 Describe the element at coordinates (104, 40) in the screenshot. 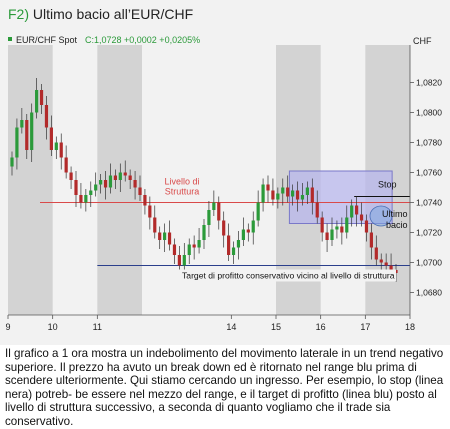

I see `symbol-header: EUR/CHF Spot C:1,0728 +0,0002 +0,0205%` at that location.